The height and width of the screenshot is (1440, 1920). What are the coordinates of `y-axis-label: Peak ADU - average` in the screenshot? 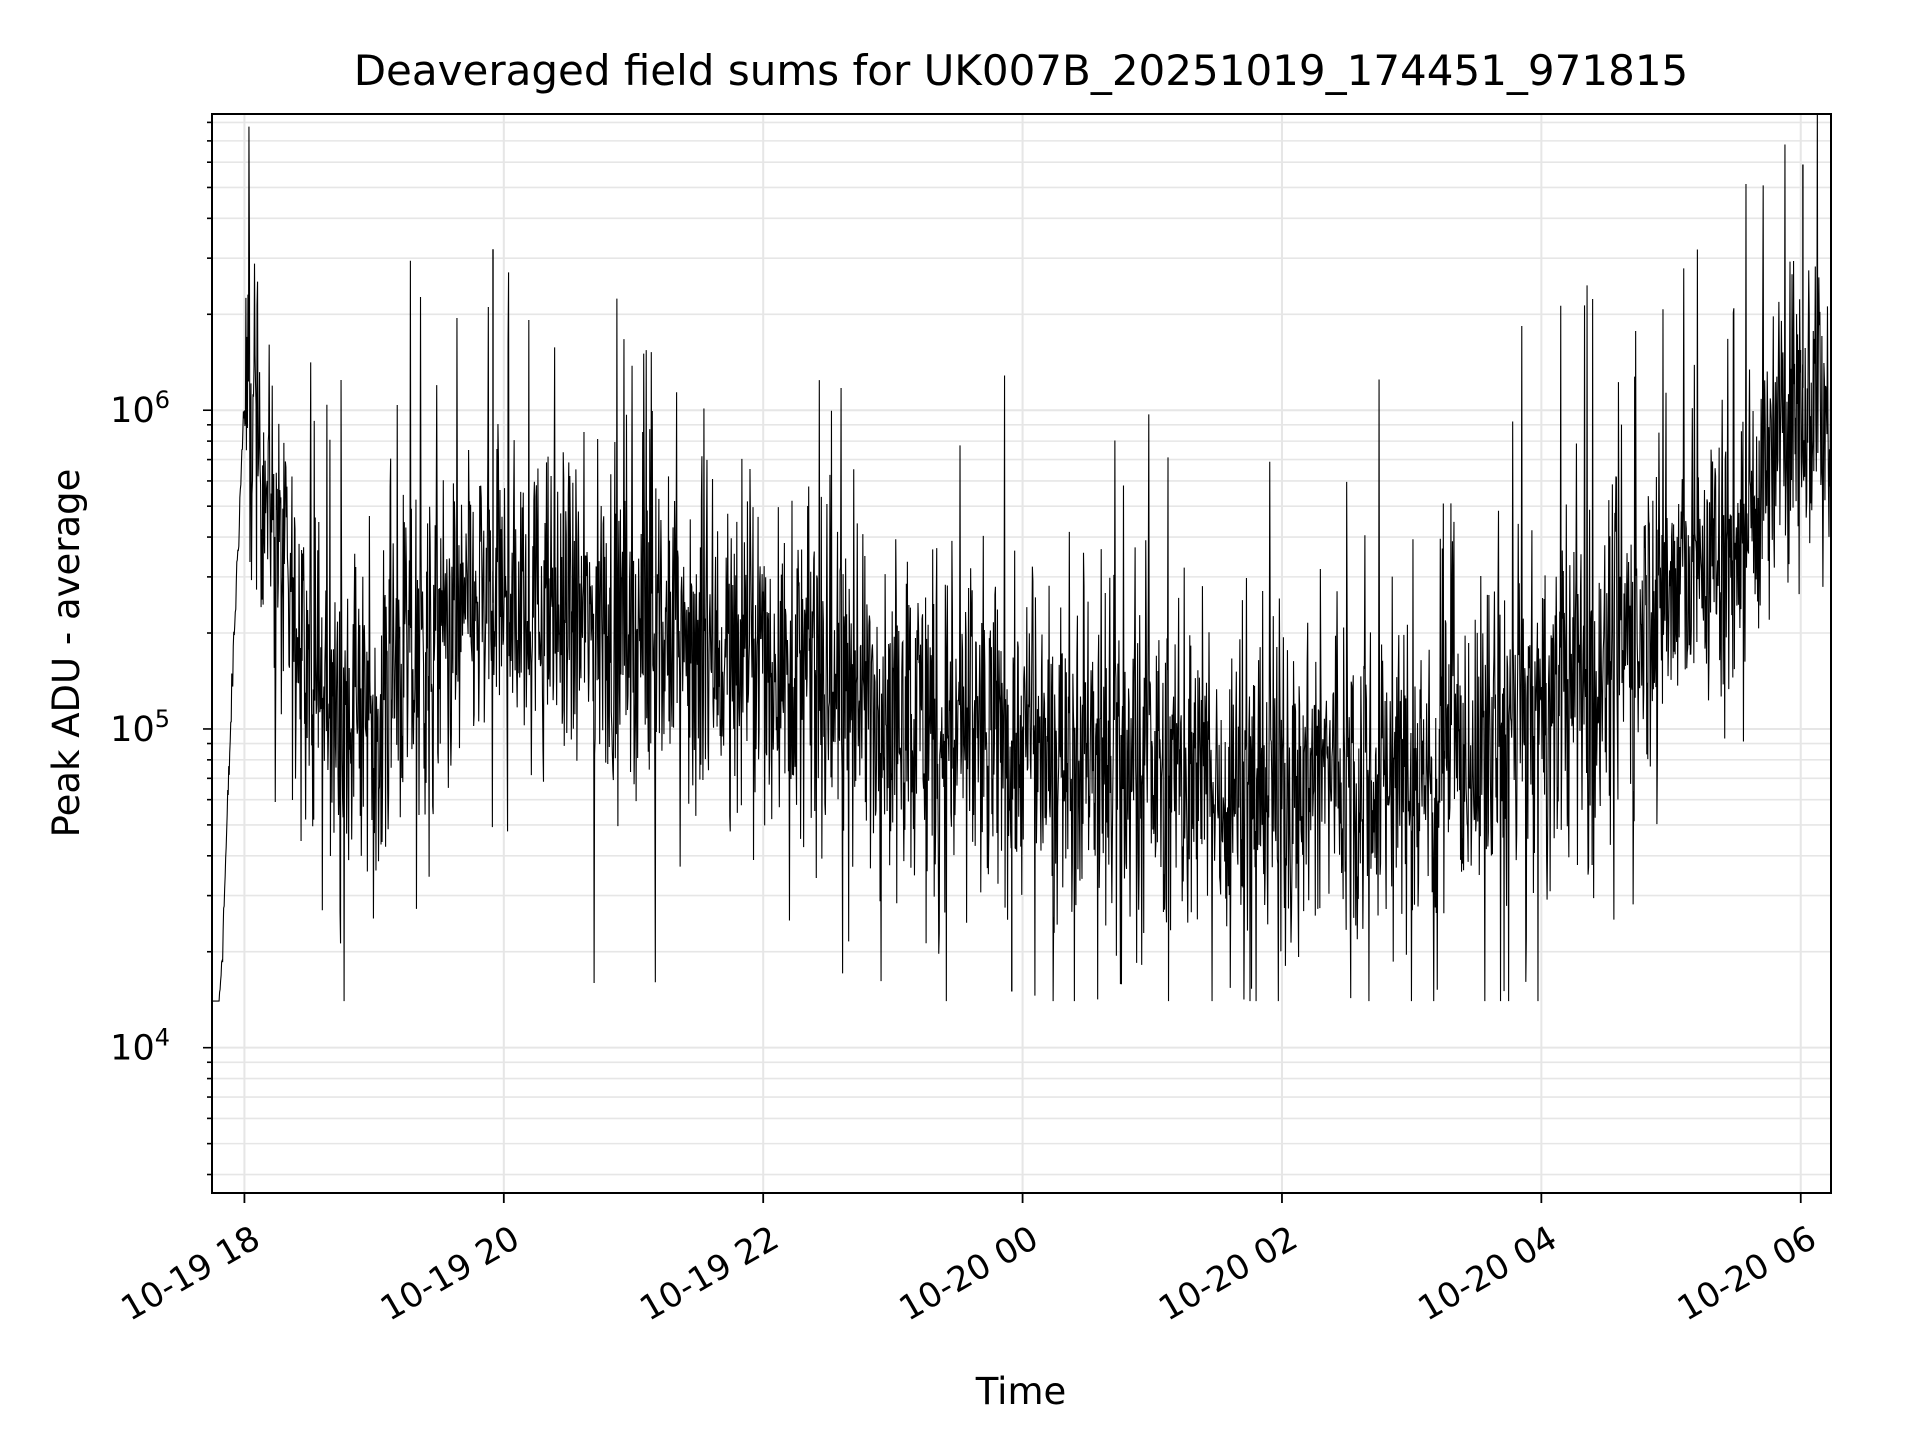 It's located at (66, 653).